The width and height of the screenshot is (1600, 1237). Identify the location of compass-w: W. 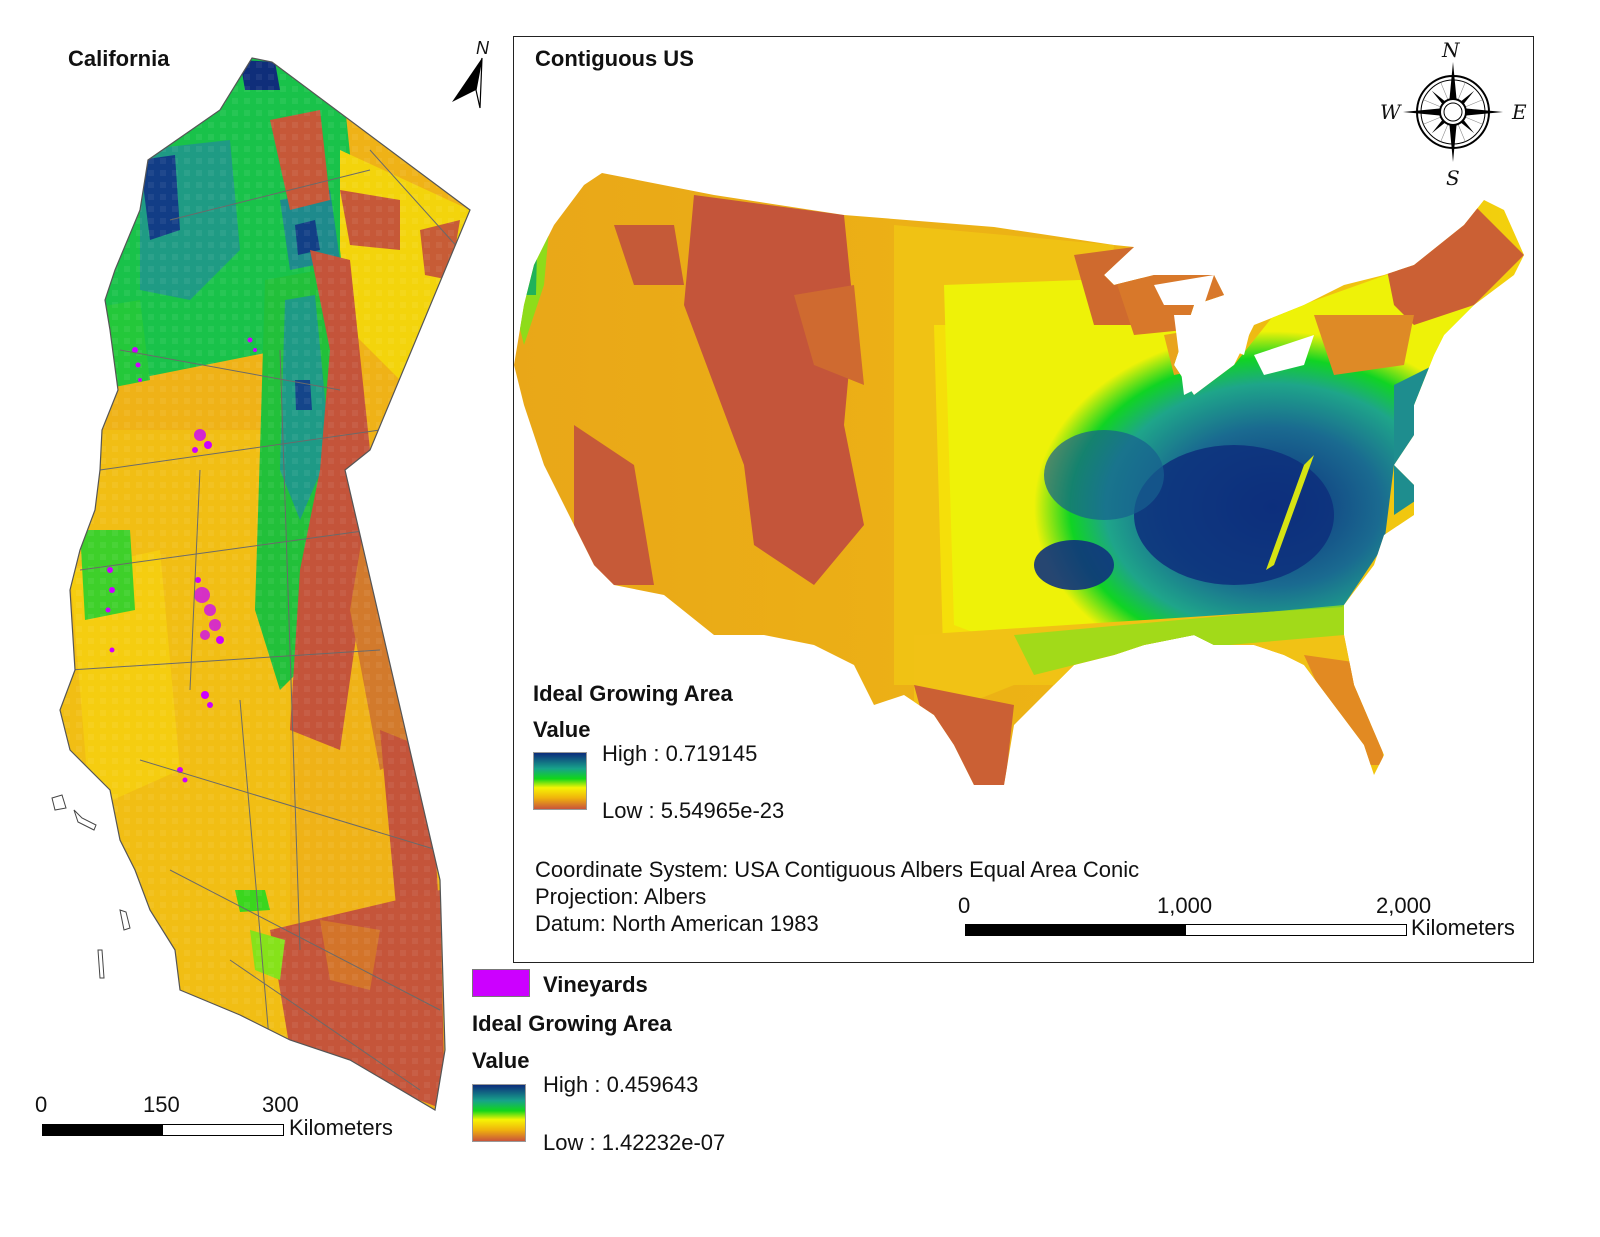
(1390, 112).